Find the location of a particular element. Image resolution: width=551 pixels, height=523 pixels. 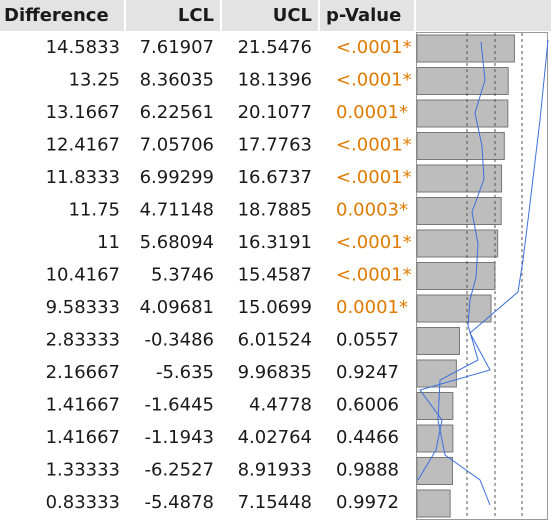

cell-difference: 9.58333 is located at coordinates (83, 307).